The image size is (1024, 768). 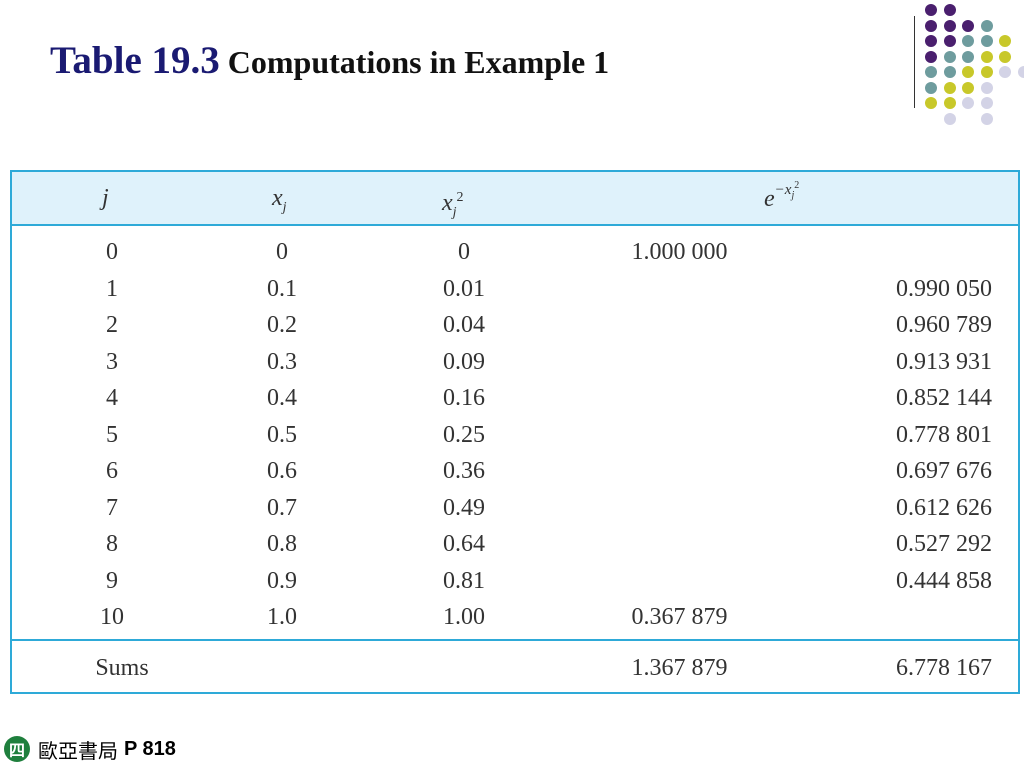 I want to click on sums-end-value: 1.367 879, so click(x=679, y=668).